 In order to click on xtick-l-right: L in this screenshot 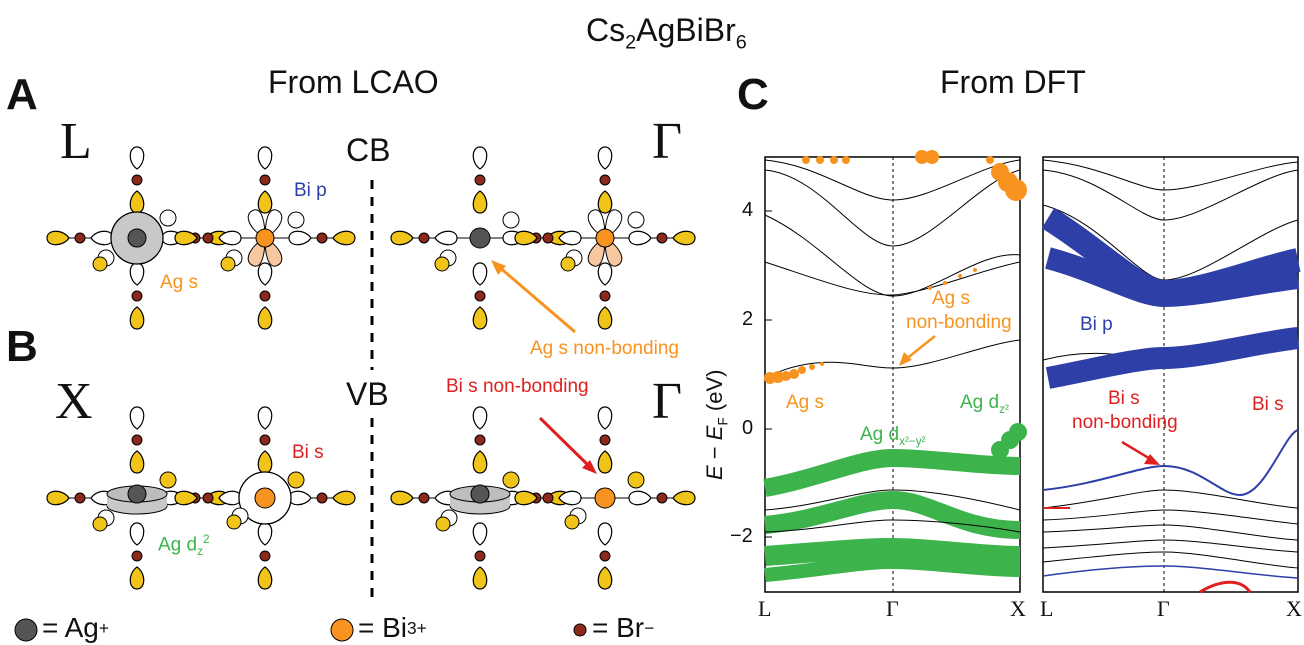, I will do `click(1047, 608)`.